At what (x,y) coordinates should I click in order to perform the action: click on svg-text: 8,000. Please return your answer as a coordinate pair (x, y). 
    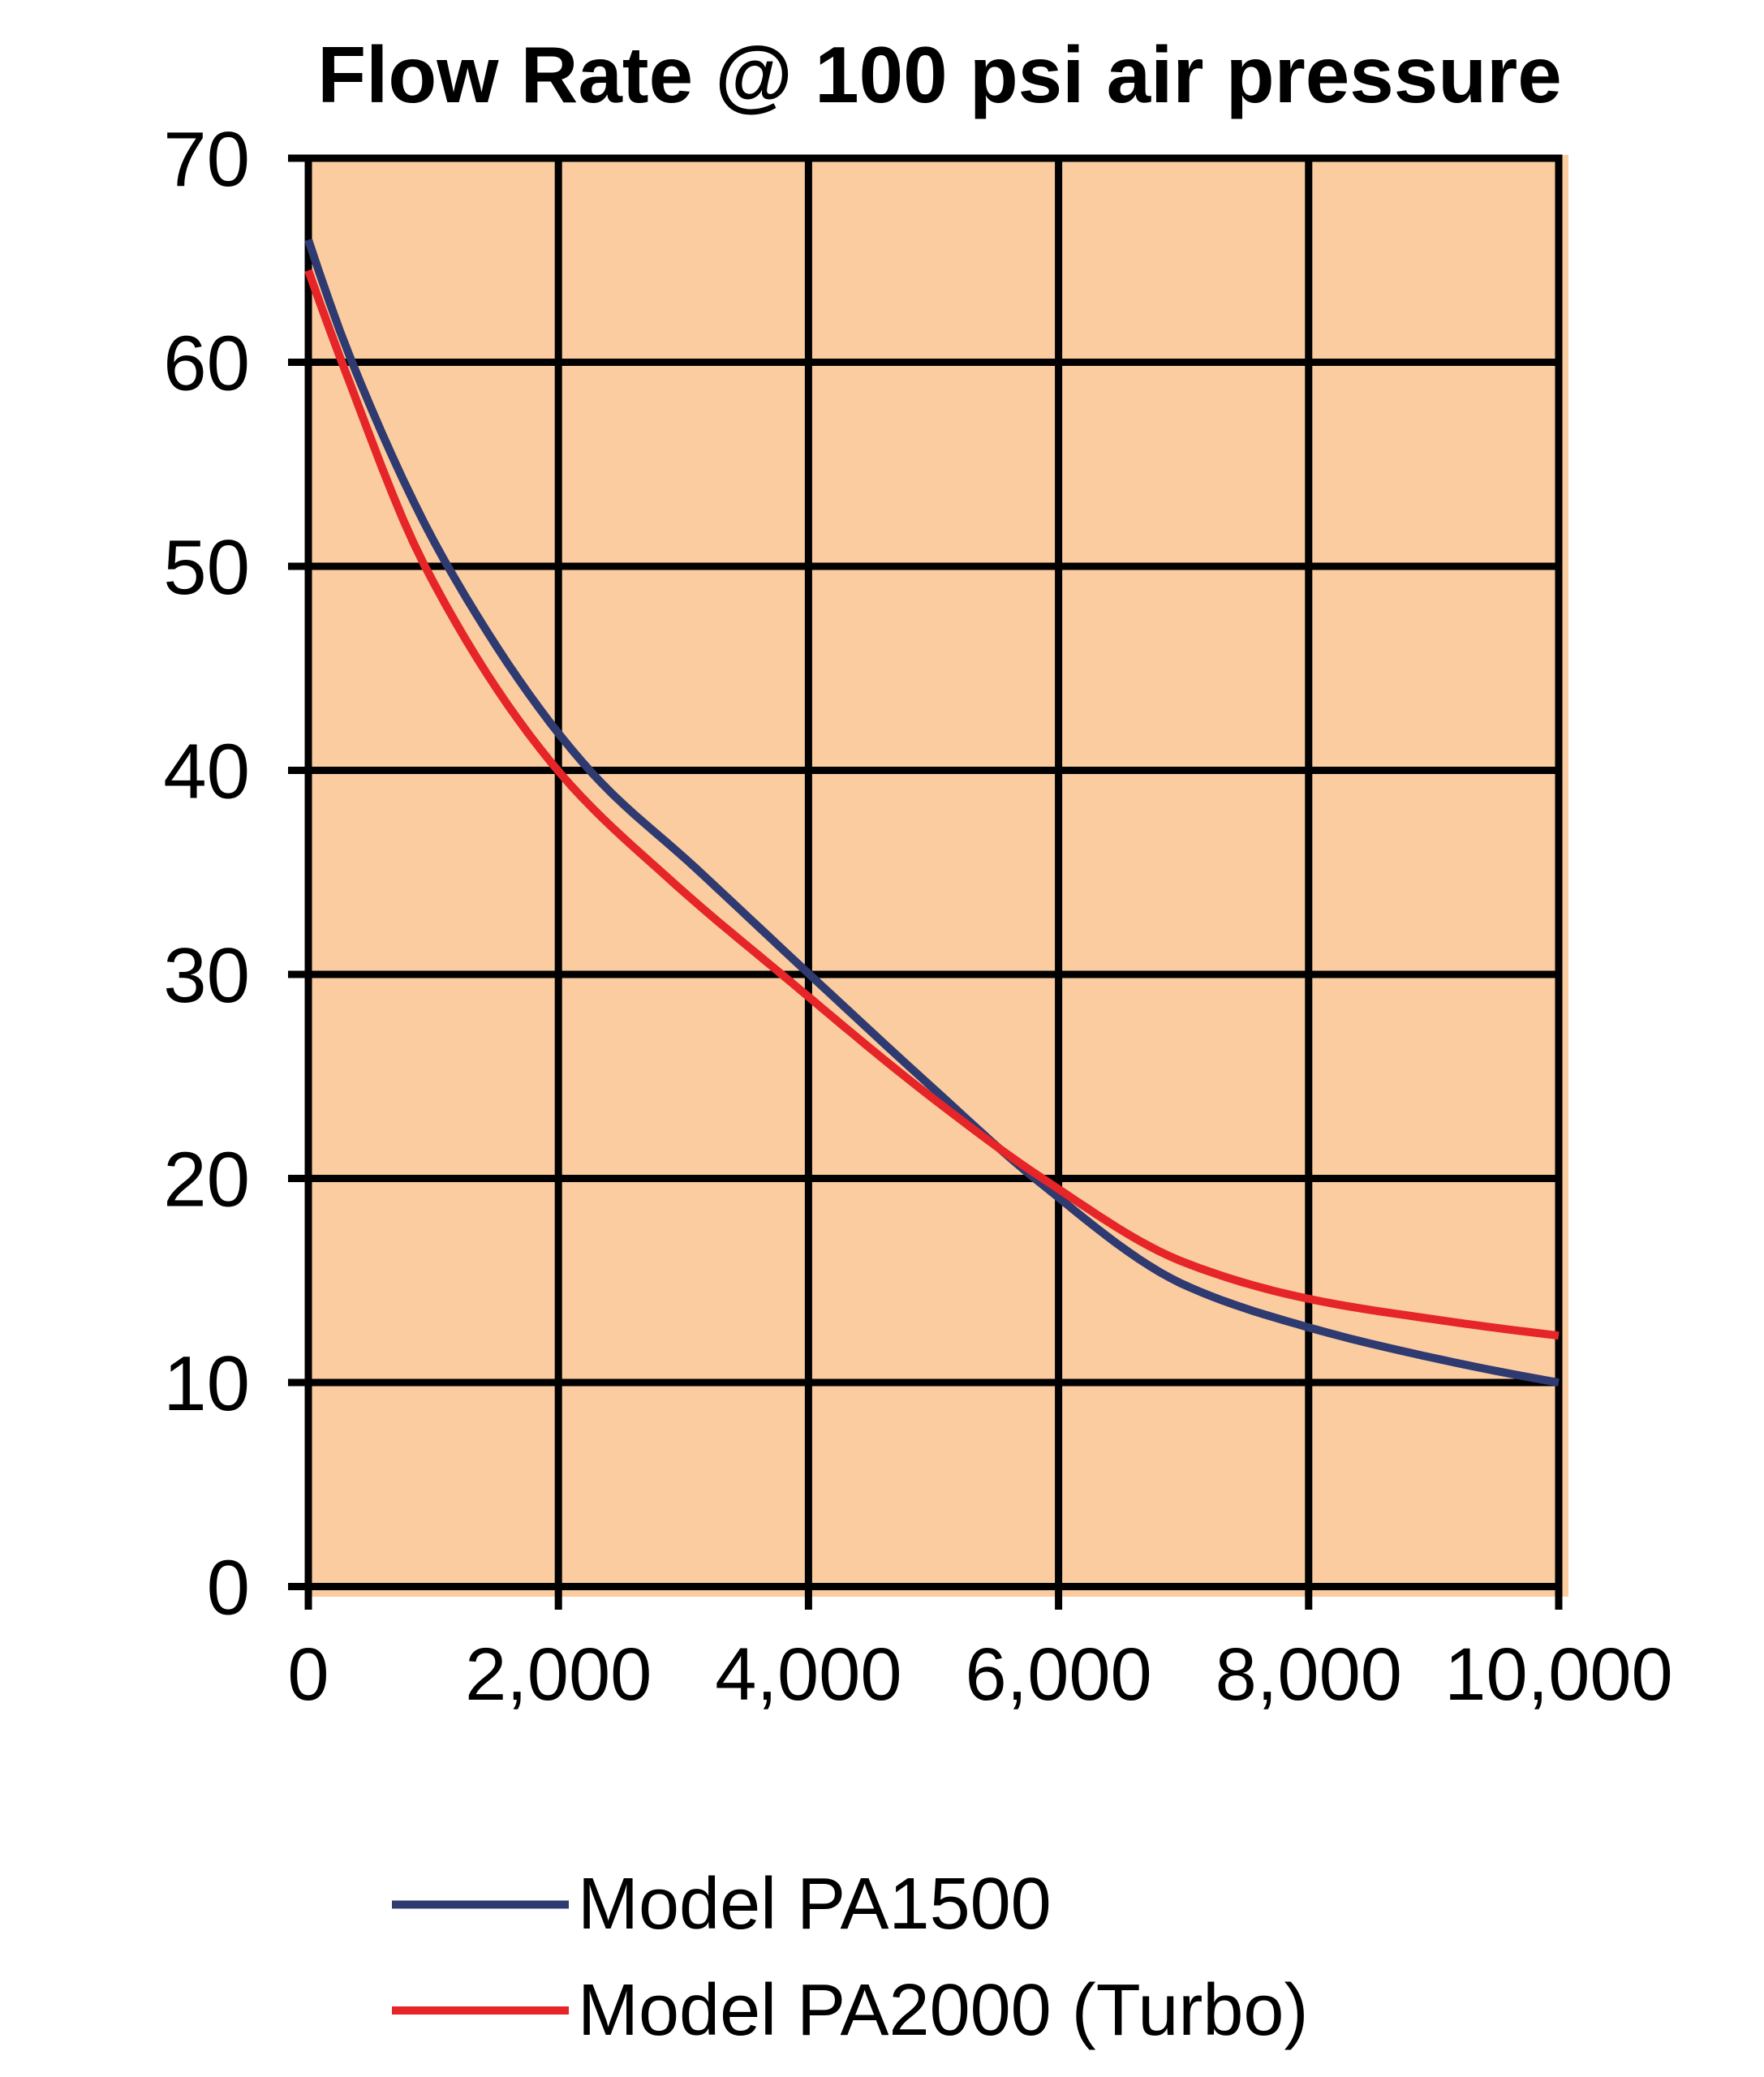
    Looking at the image, I should click on (1308, 1674).